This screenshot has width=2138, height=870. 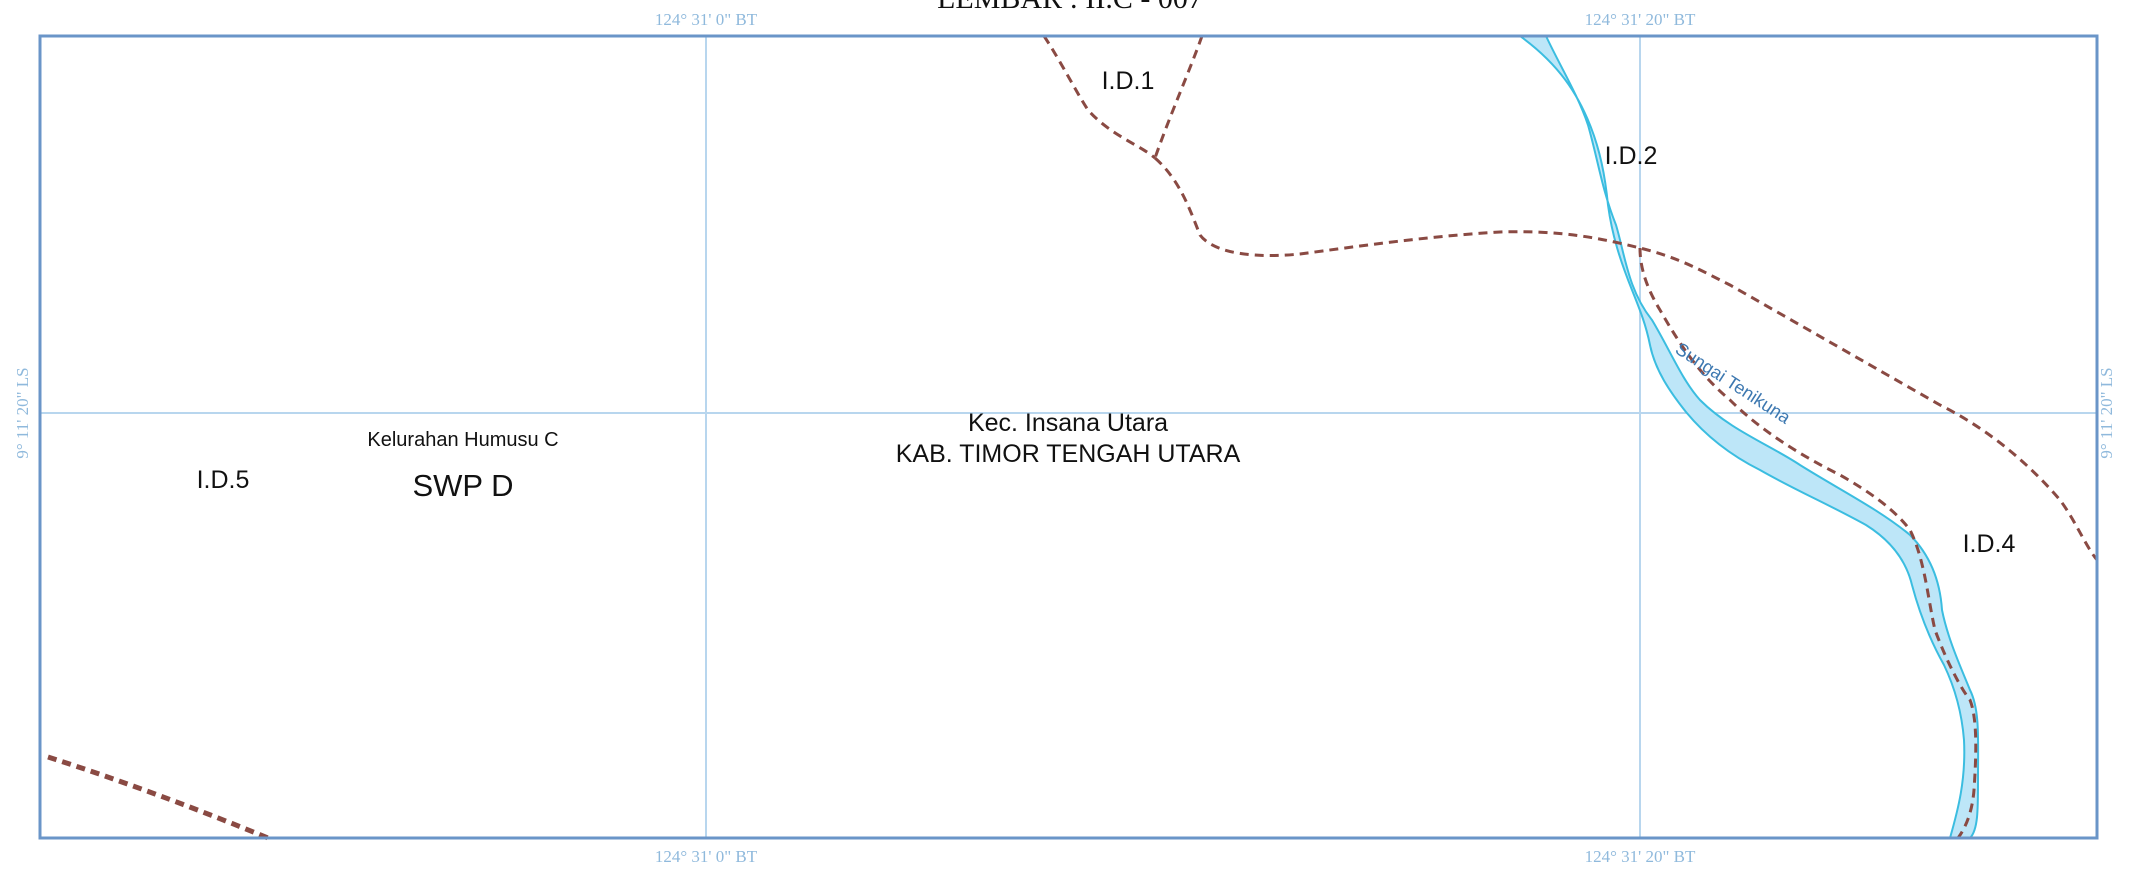 I want to click on kabupaten-label: KAB. TIMOR TENGAH UTARA, so click(x=1068, y=454).